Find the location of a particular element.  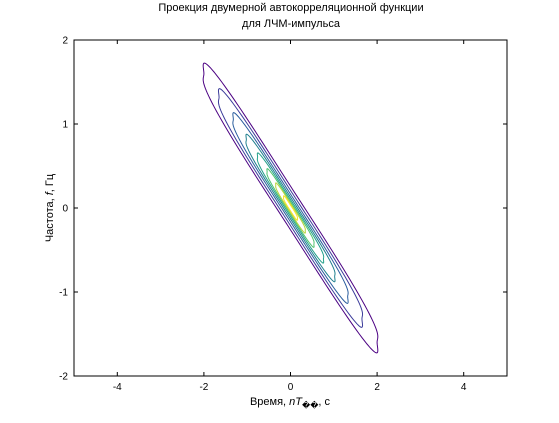

x-axis-label-suffix: , с is located at coordinates (324, 402).